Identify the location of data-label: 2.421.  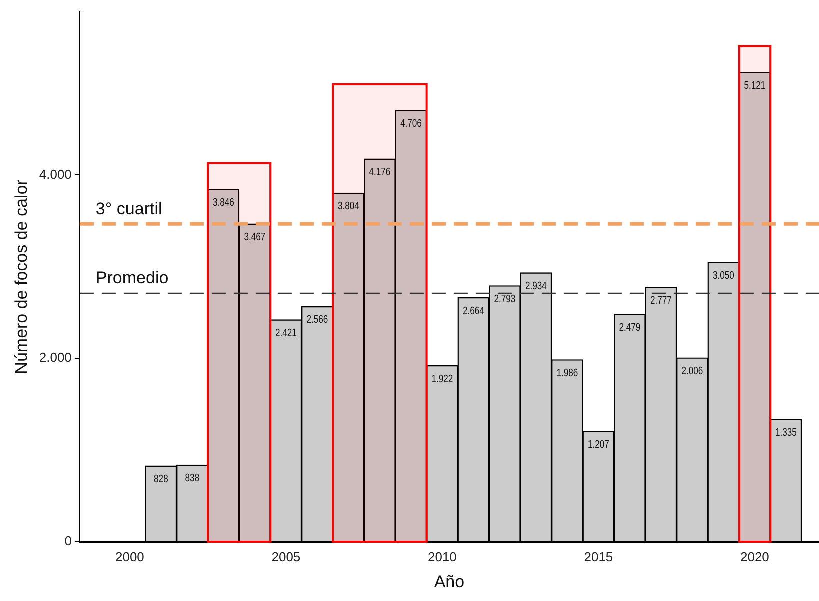
(286, 334).